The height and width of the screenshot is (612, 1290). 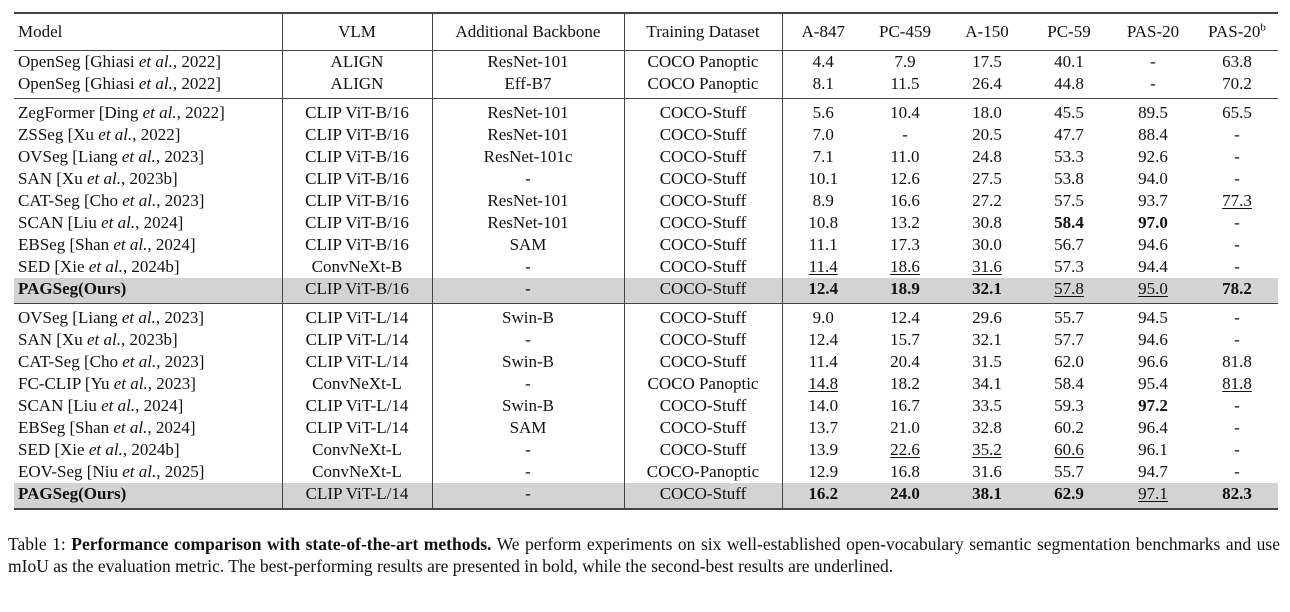 I want to click on score-value: 18.0, so click(x=987, y=112).